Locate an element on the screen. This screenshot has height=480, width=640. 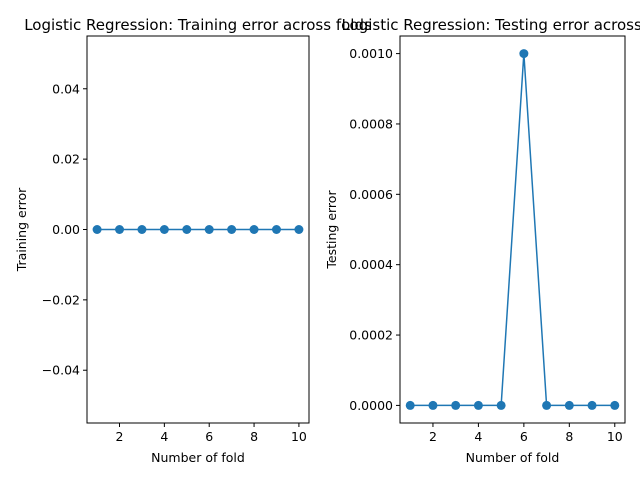
y-tick-label: −0.02 is located at coordinates (61, 299).